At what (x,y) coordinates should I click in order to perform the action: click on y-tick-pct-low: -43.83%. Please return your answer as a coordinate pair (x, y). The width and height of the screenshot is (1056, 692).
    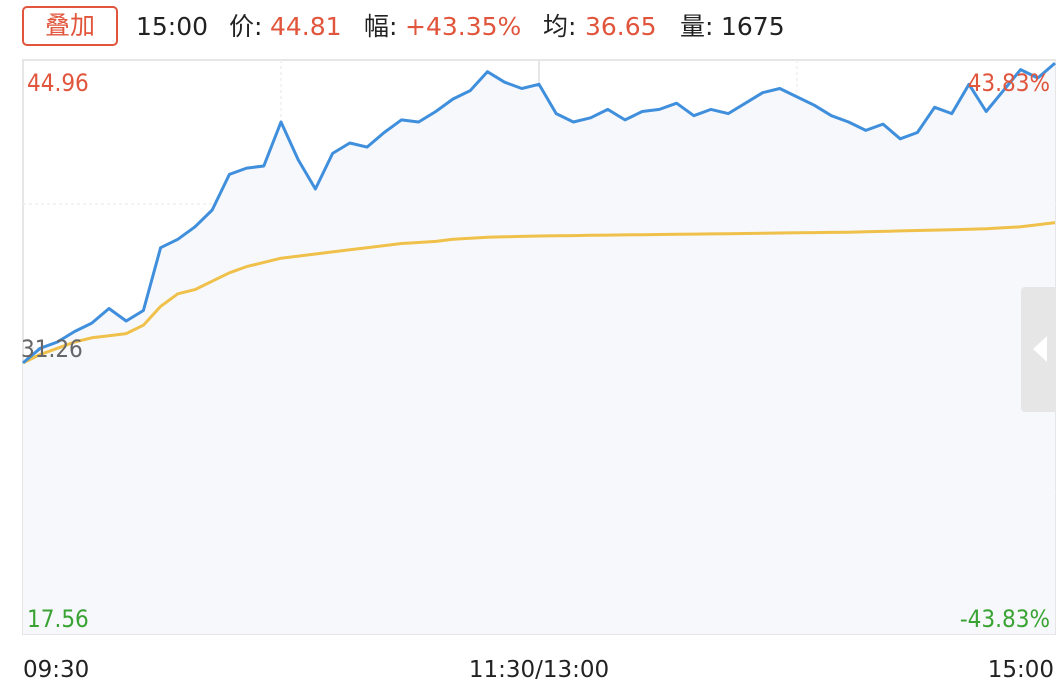
    Looking at the image, I should click on (1005, 619).